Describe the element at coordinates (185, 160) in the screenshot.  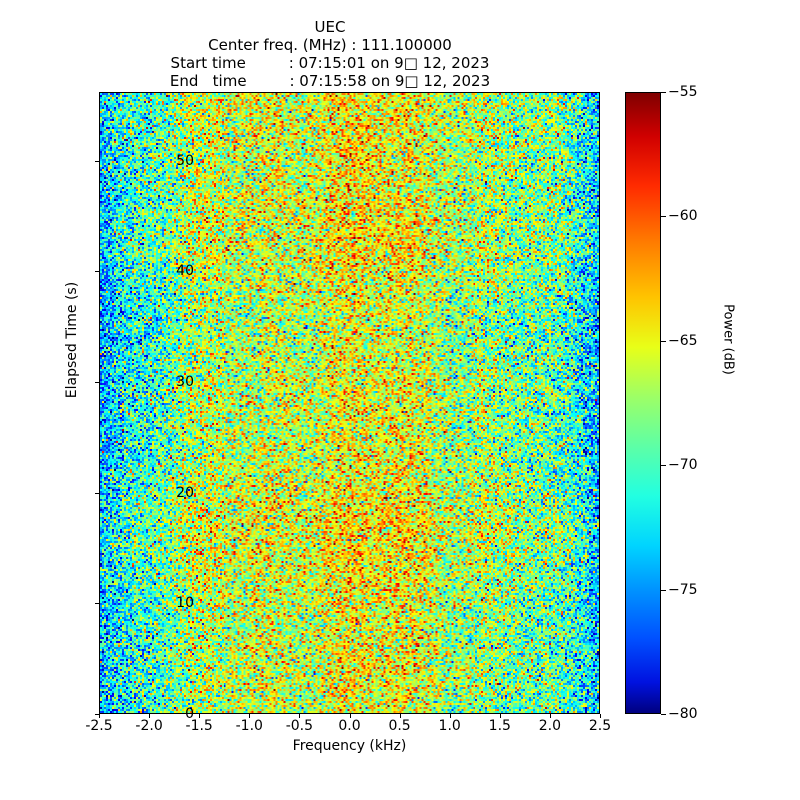
I see `y-tick-label: 50` at that location.